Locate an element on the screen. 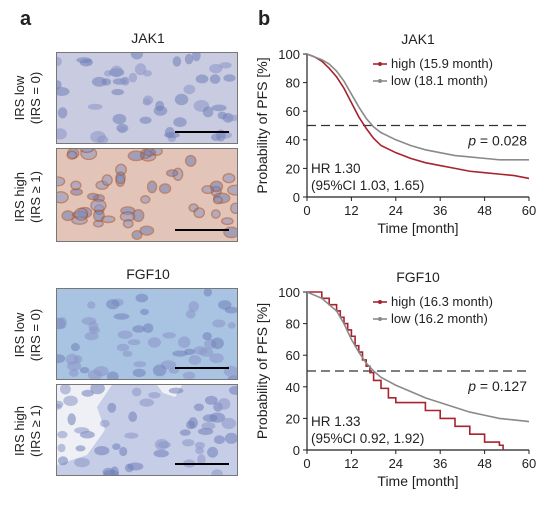  y-axis-label: Probability of PFS [%] is located at coordinates (262, 125).